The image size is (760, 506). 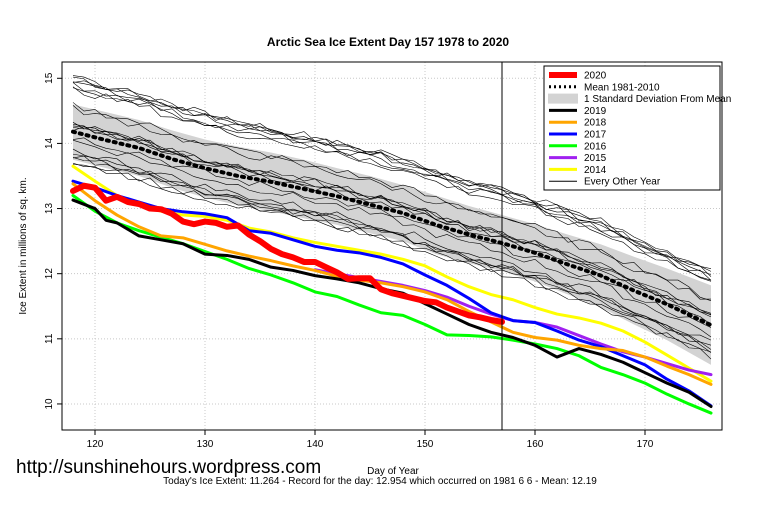 What do you see at coordinates (622, 87) in the screenshot?
I see `legend-label: Mean 1981-2010` at bounding box center [622, 87].